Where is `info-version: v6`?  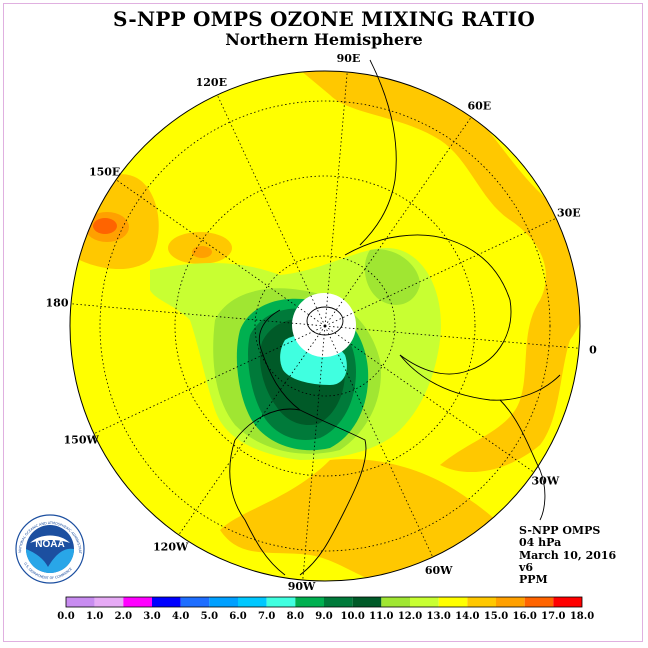 info-version: v6 is located at coordinates (526, 567).